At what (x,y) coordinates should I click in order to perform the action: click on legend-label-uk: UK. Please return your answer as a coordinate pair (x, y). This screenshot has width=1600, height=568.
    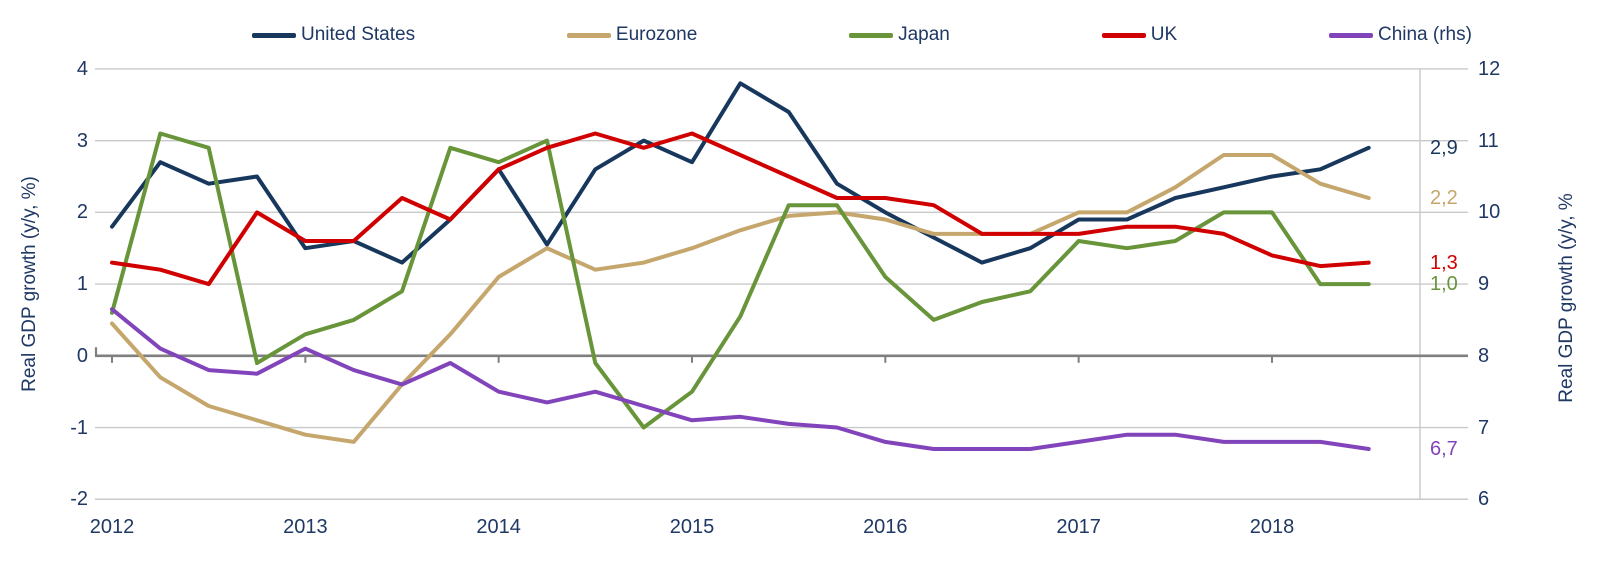
    Looking at the image, I should click on (1164, 34).